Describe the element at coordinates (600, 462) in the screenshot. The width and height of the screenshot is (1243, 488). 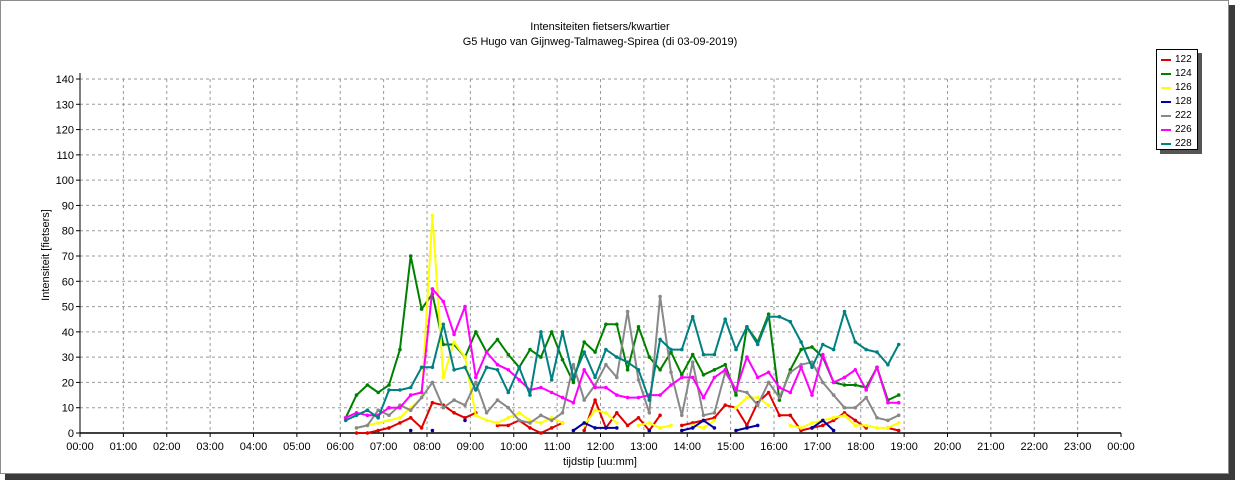
I see `x-axis-label: tijdstip [uu:mm]` at that location.